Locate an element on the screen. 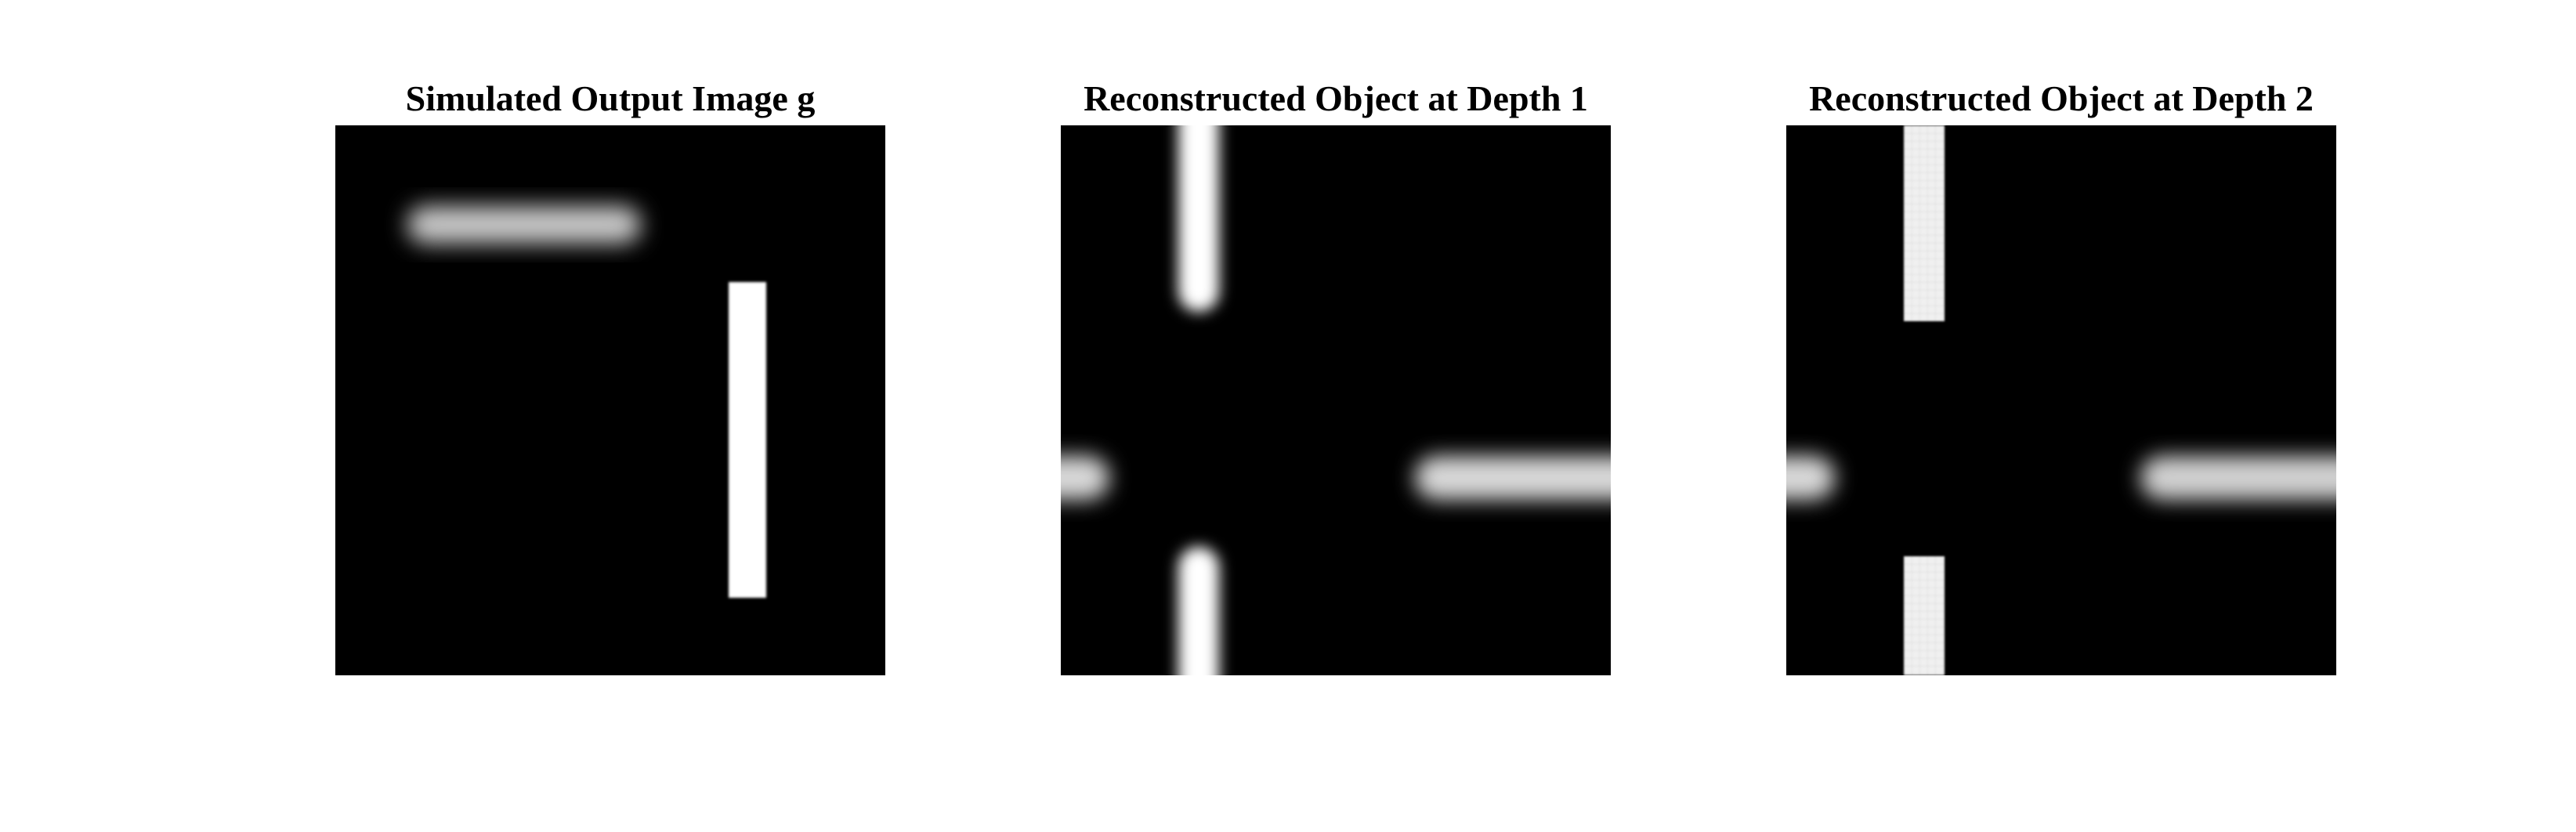 The width and height of the screenshot is (2576, 832). blurred-horizontal-bar is located at coordinates (524, 225).